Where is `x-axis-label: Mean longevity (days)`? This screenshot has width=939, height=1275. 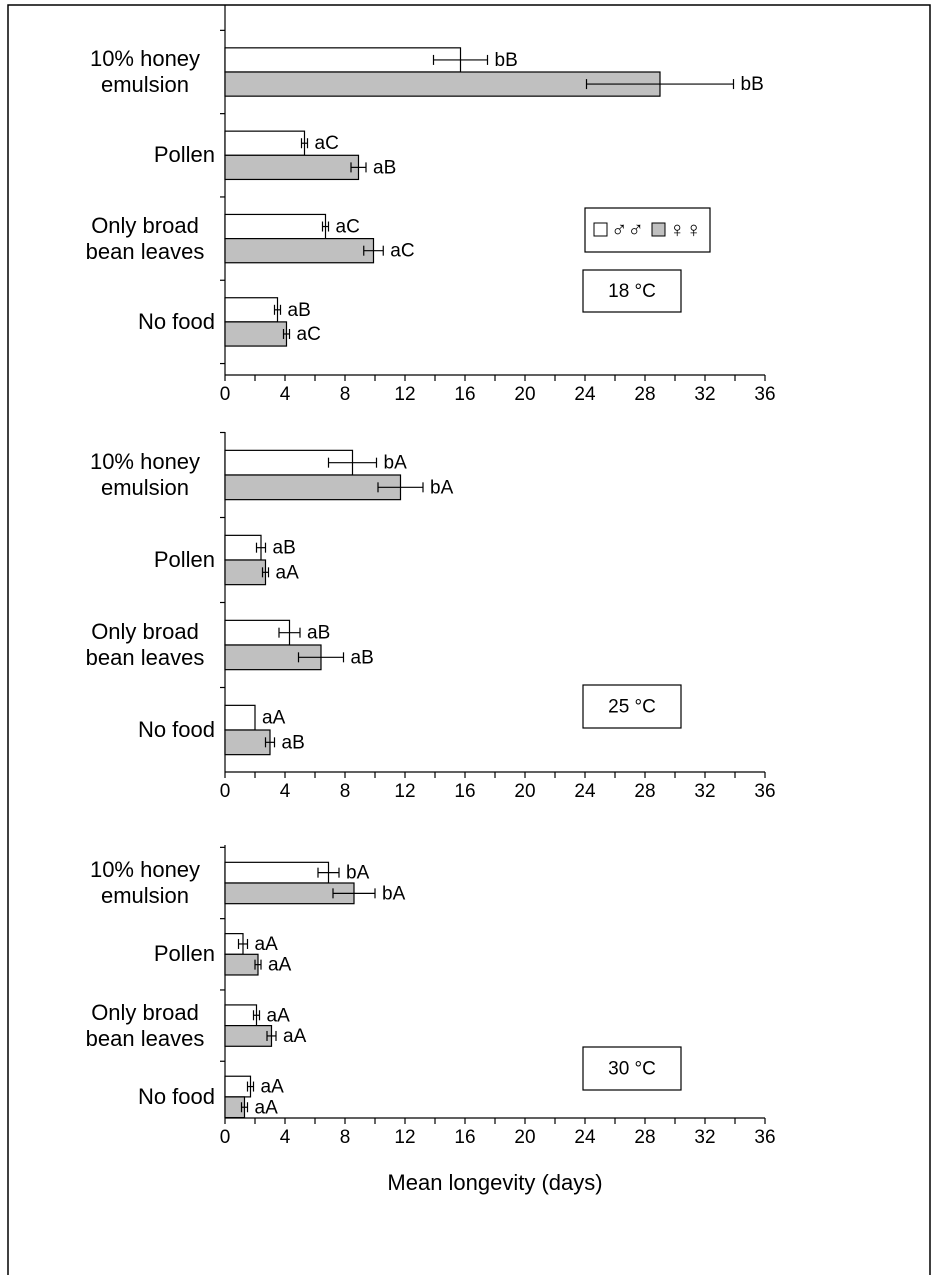
x-axis-label: Mean longevity (days) is located at coordinates (494, 1182).